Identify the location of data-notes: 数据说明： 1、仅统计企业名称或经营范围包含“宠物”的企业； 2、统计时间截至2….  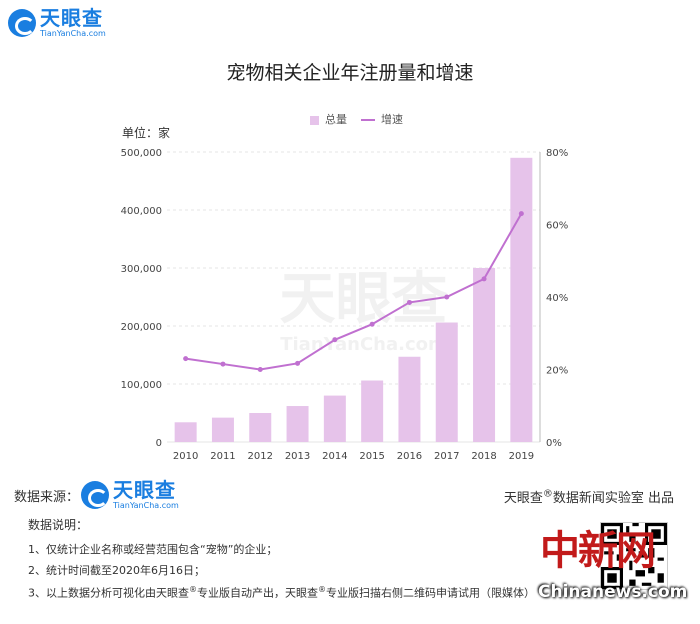
(281, 564).